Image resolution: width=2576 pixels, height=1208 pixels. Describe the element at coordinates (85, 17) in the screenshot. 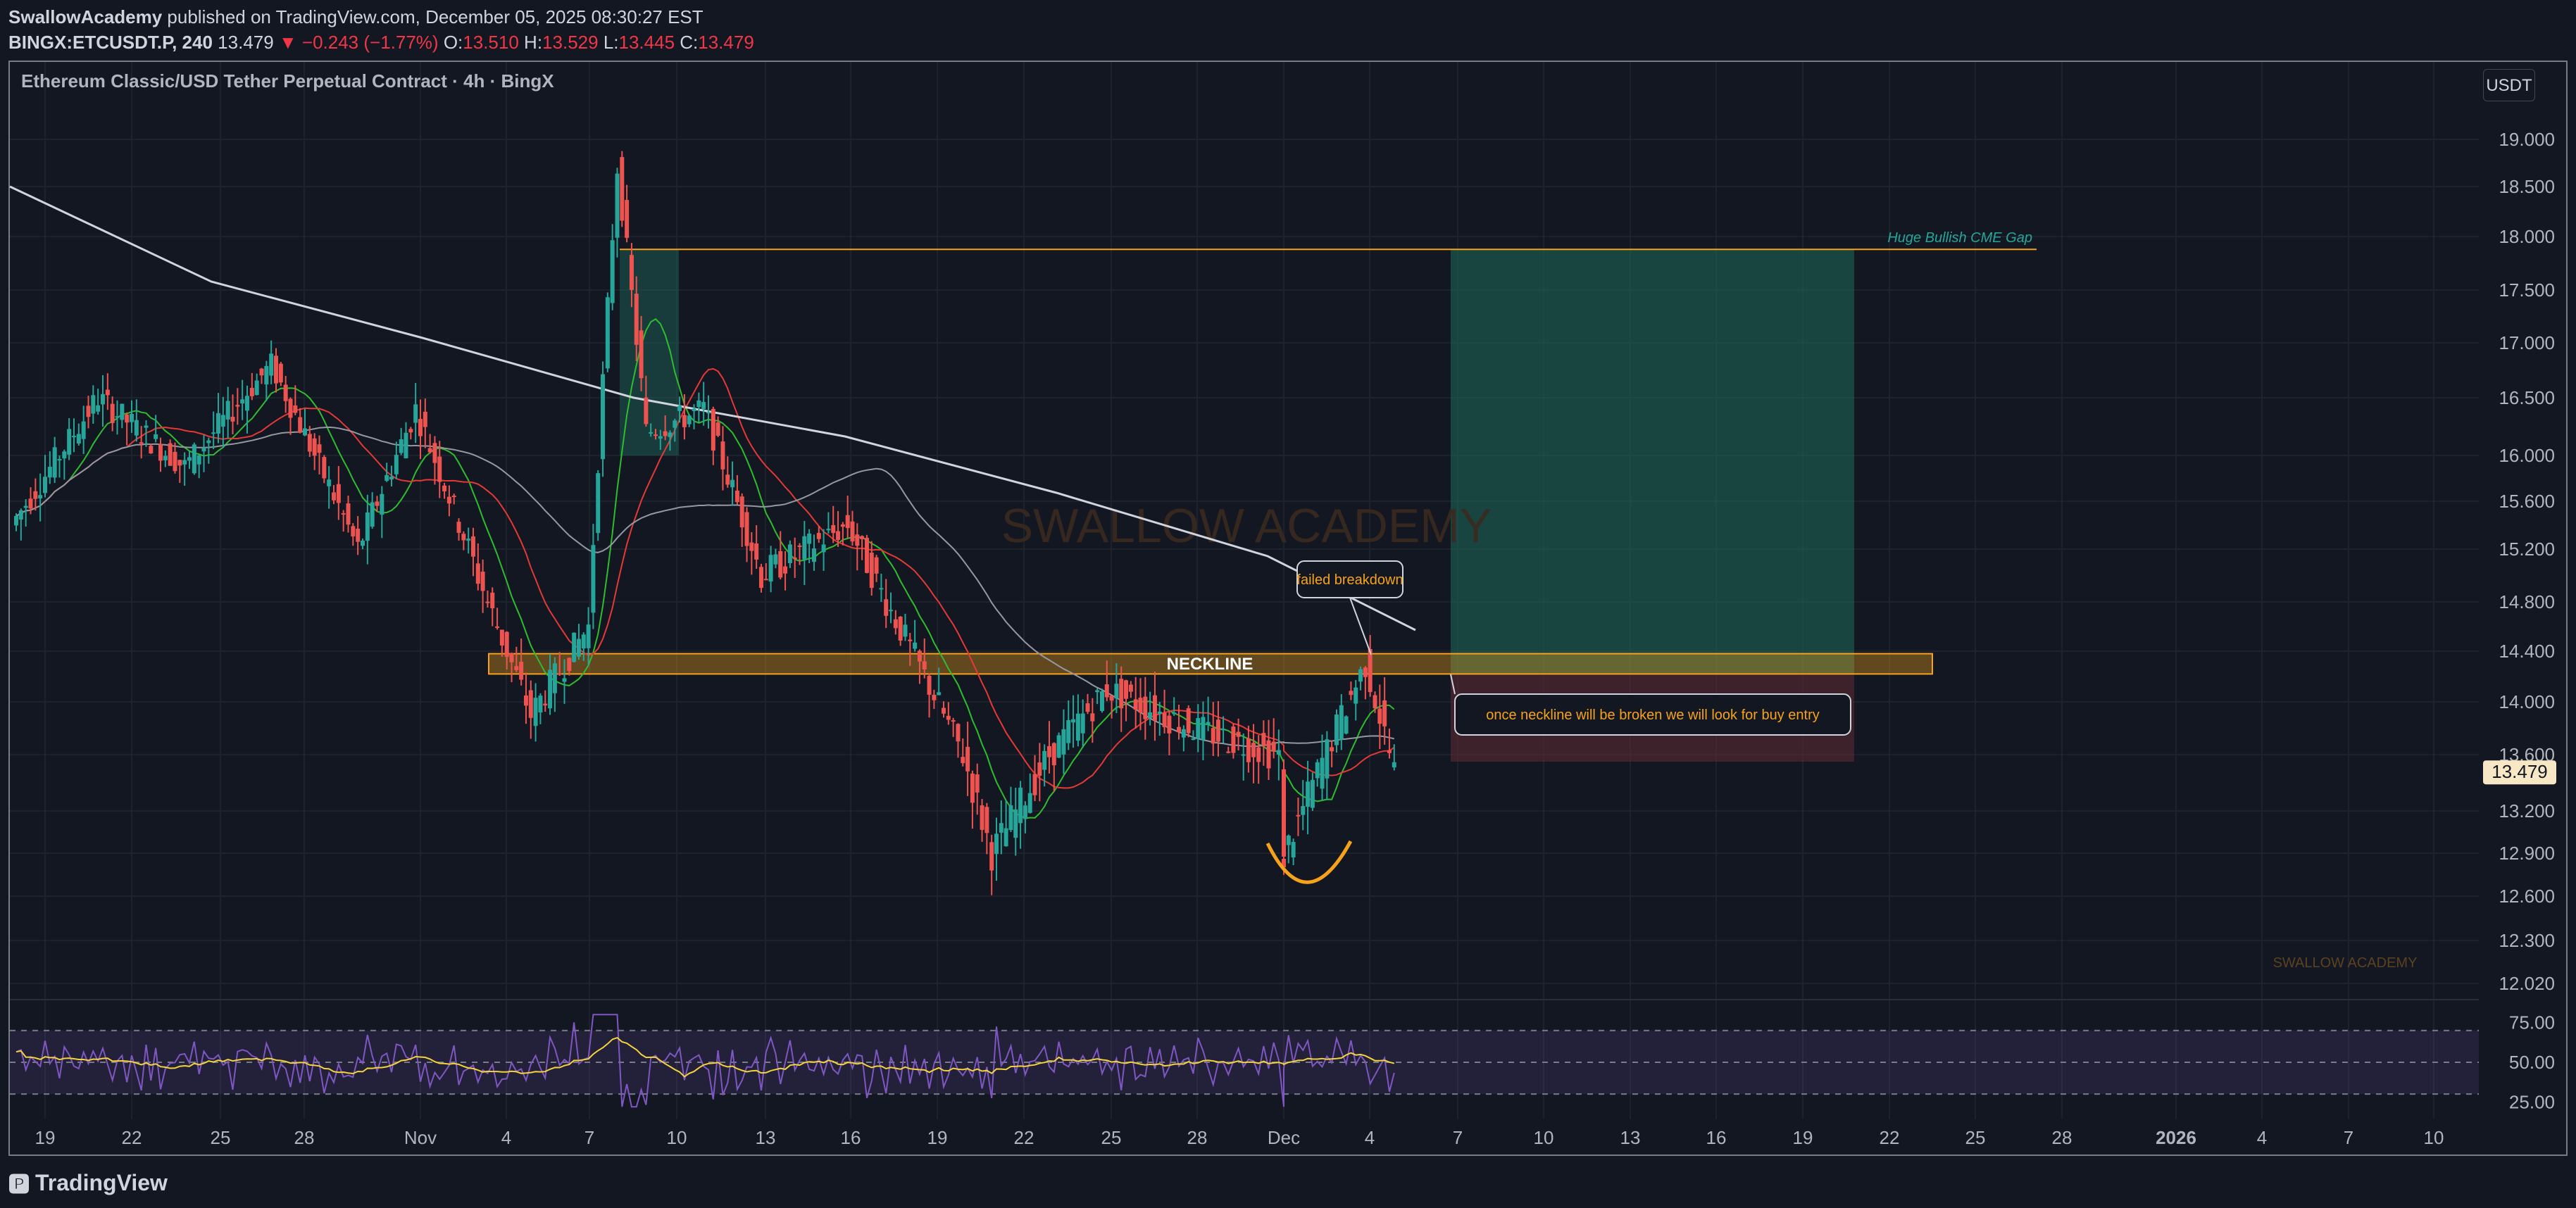

I see `author-name: SwallowAcademy` at that location.